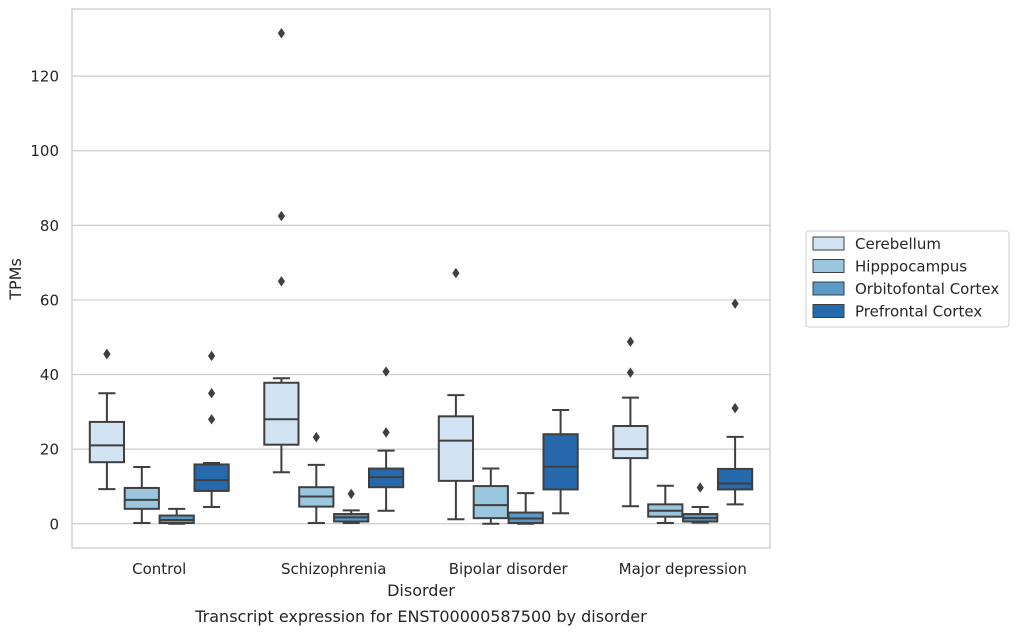  I want to click on legend-item-4: Prefrontal Cortex, so click(897, 312).